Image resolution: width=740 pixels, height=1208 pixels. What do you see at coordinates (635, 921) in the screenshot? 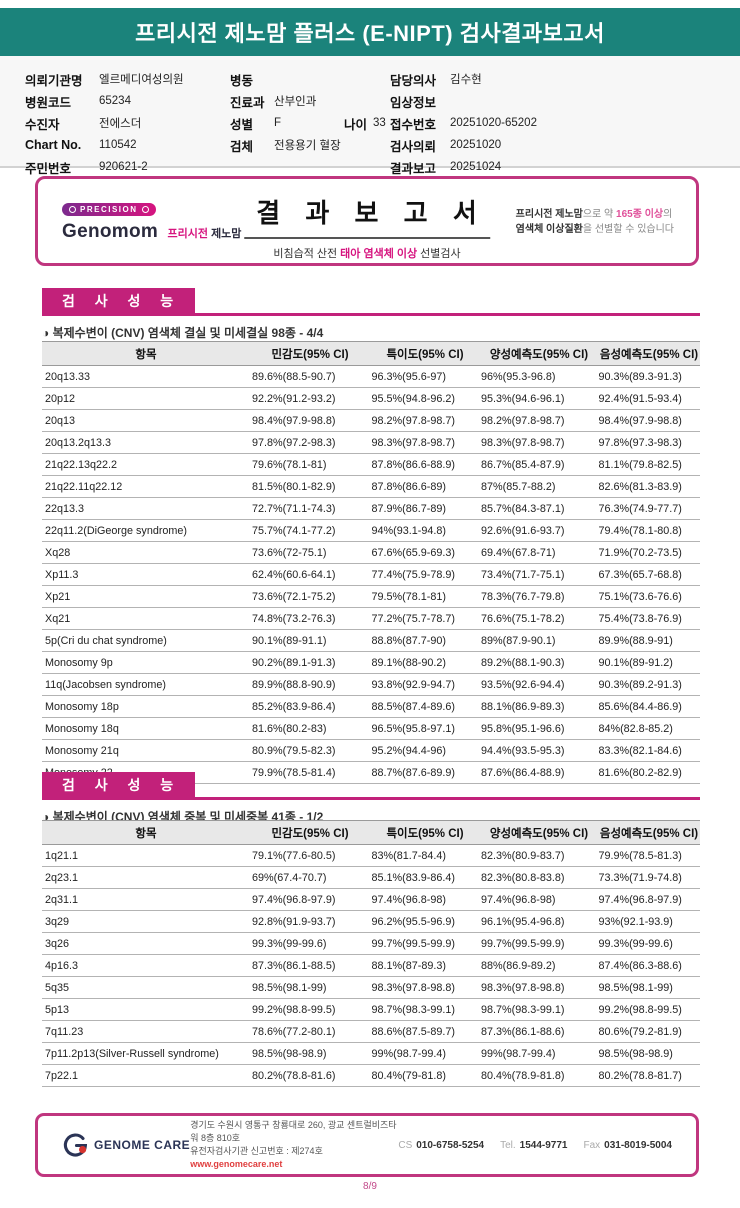
I see `value-cell: 93%(92.1-93.9)` at bounding box center [635, 921].